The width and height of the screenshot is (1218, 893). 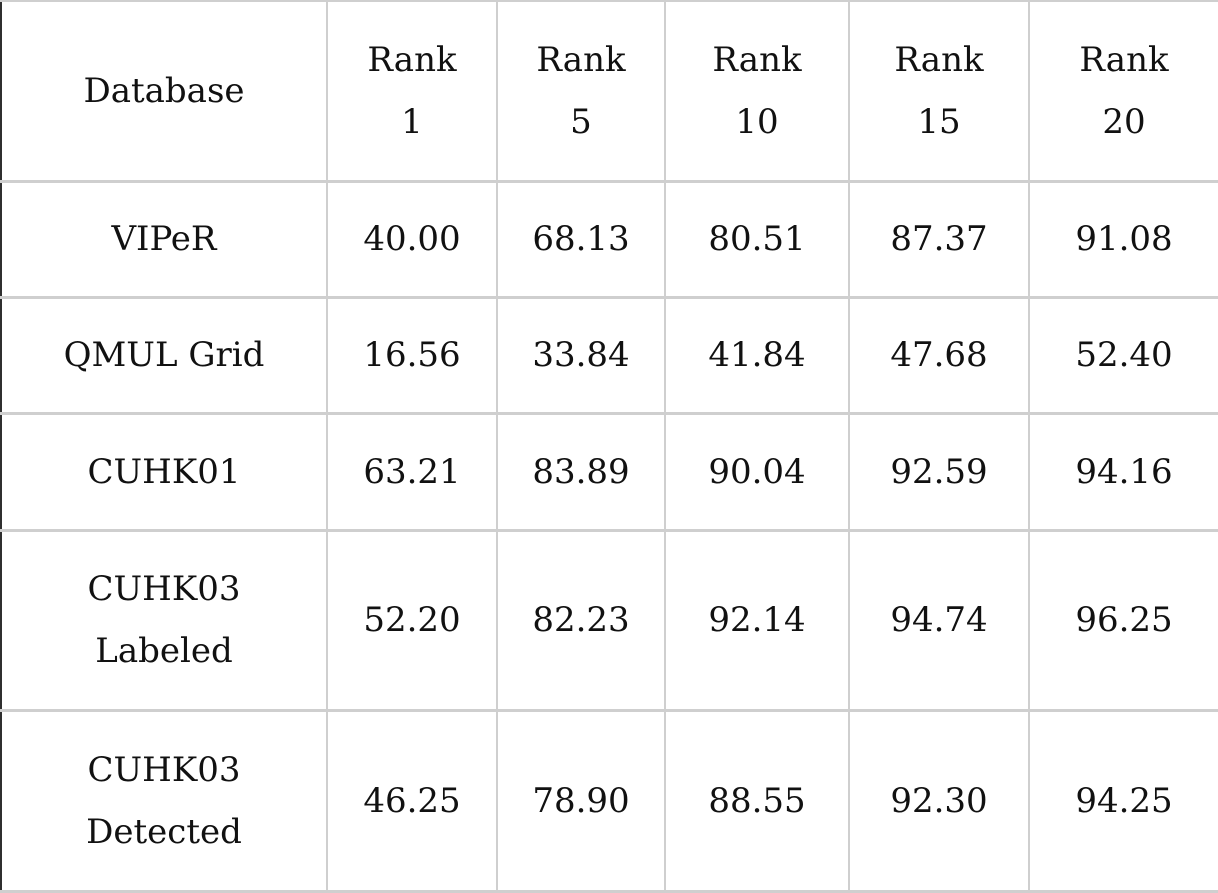 What do you see at coordinates (581, 355) in the screenshot?
I see `rank-5-value: 33.84` at bounding box center [581, 355].